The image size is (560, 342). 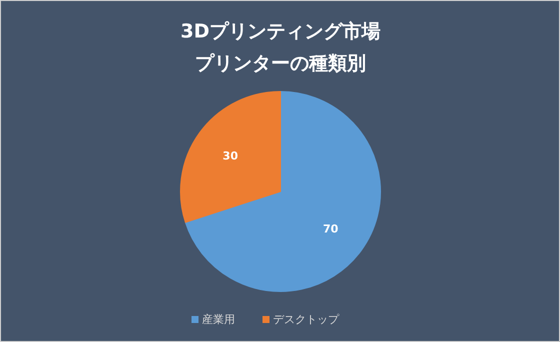 I want to click on legend-label: デスクトップ, so click(x=306, y=319).